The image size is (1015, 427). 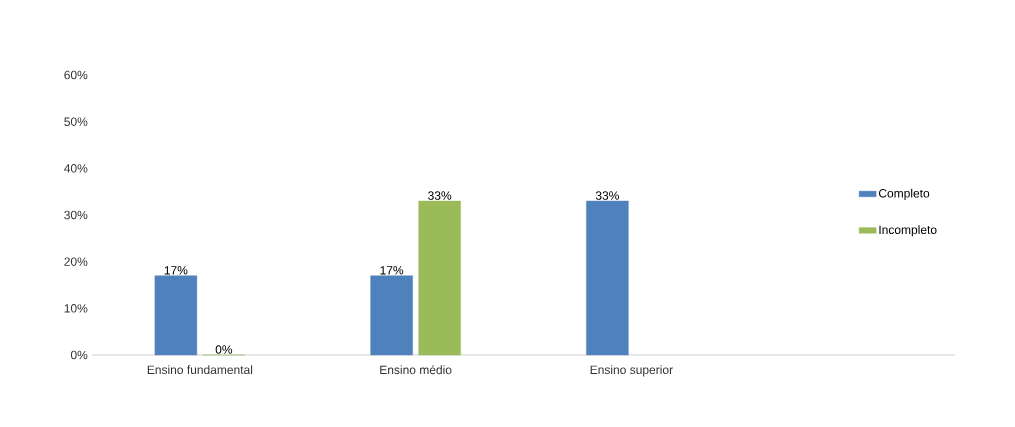 I want to click on y-tick-label: 60%, so click(x=76, y=75).